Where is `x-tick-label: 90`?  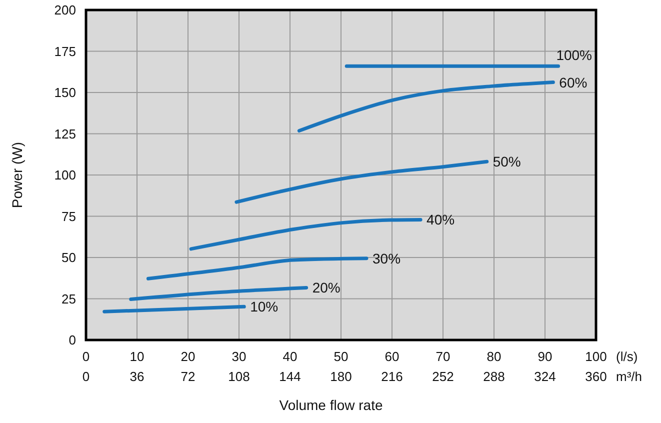
x-tick-label: 90 is located at coordinates (545, 356).